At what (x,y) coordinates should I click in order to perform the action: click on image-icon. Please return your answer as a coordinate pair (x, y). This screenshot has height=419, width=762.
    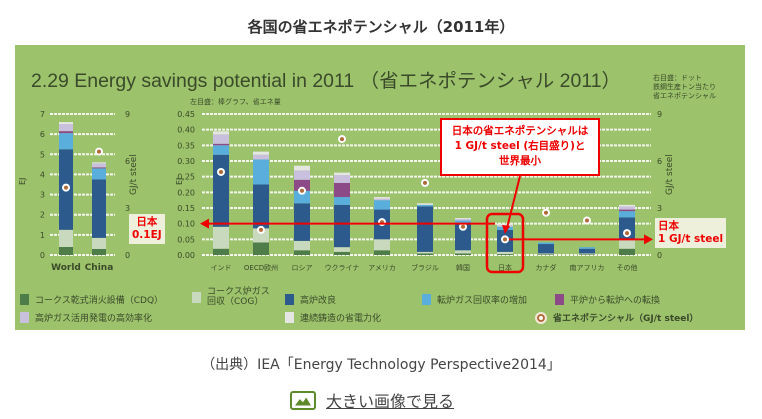
    Looking at the image, I should click on (303, 400).